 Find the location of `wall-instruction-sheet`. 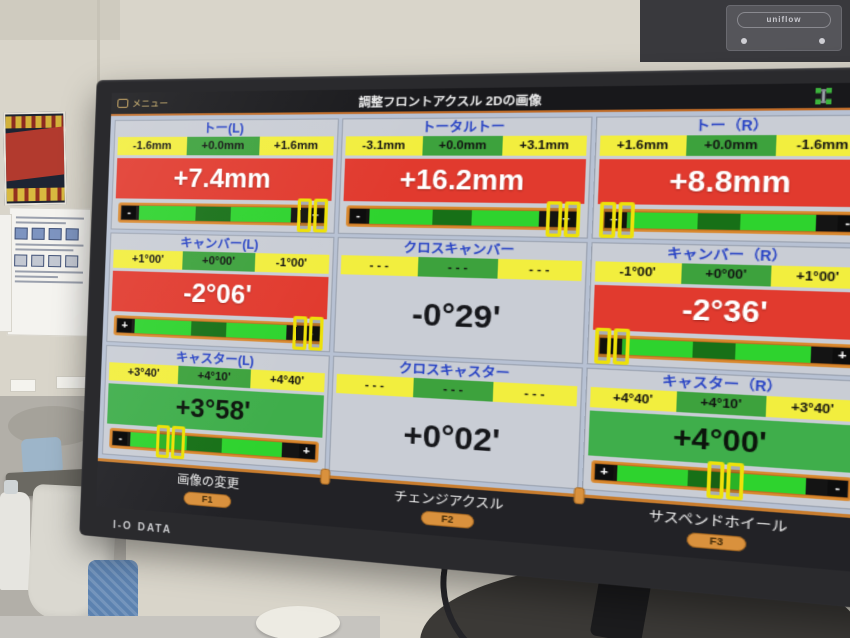

wall-instruction-sheet is located at coordinates (49, 272).